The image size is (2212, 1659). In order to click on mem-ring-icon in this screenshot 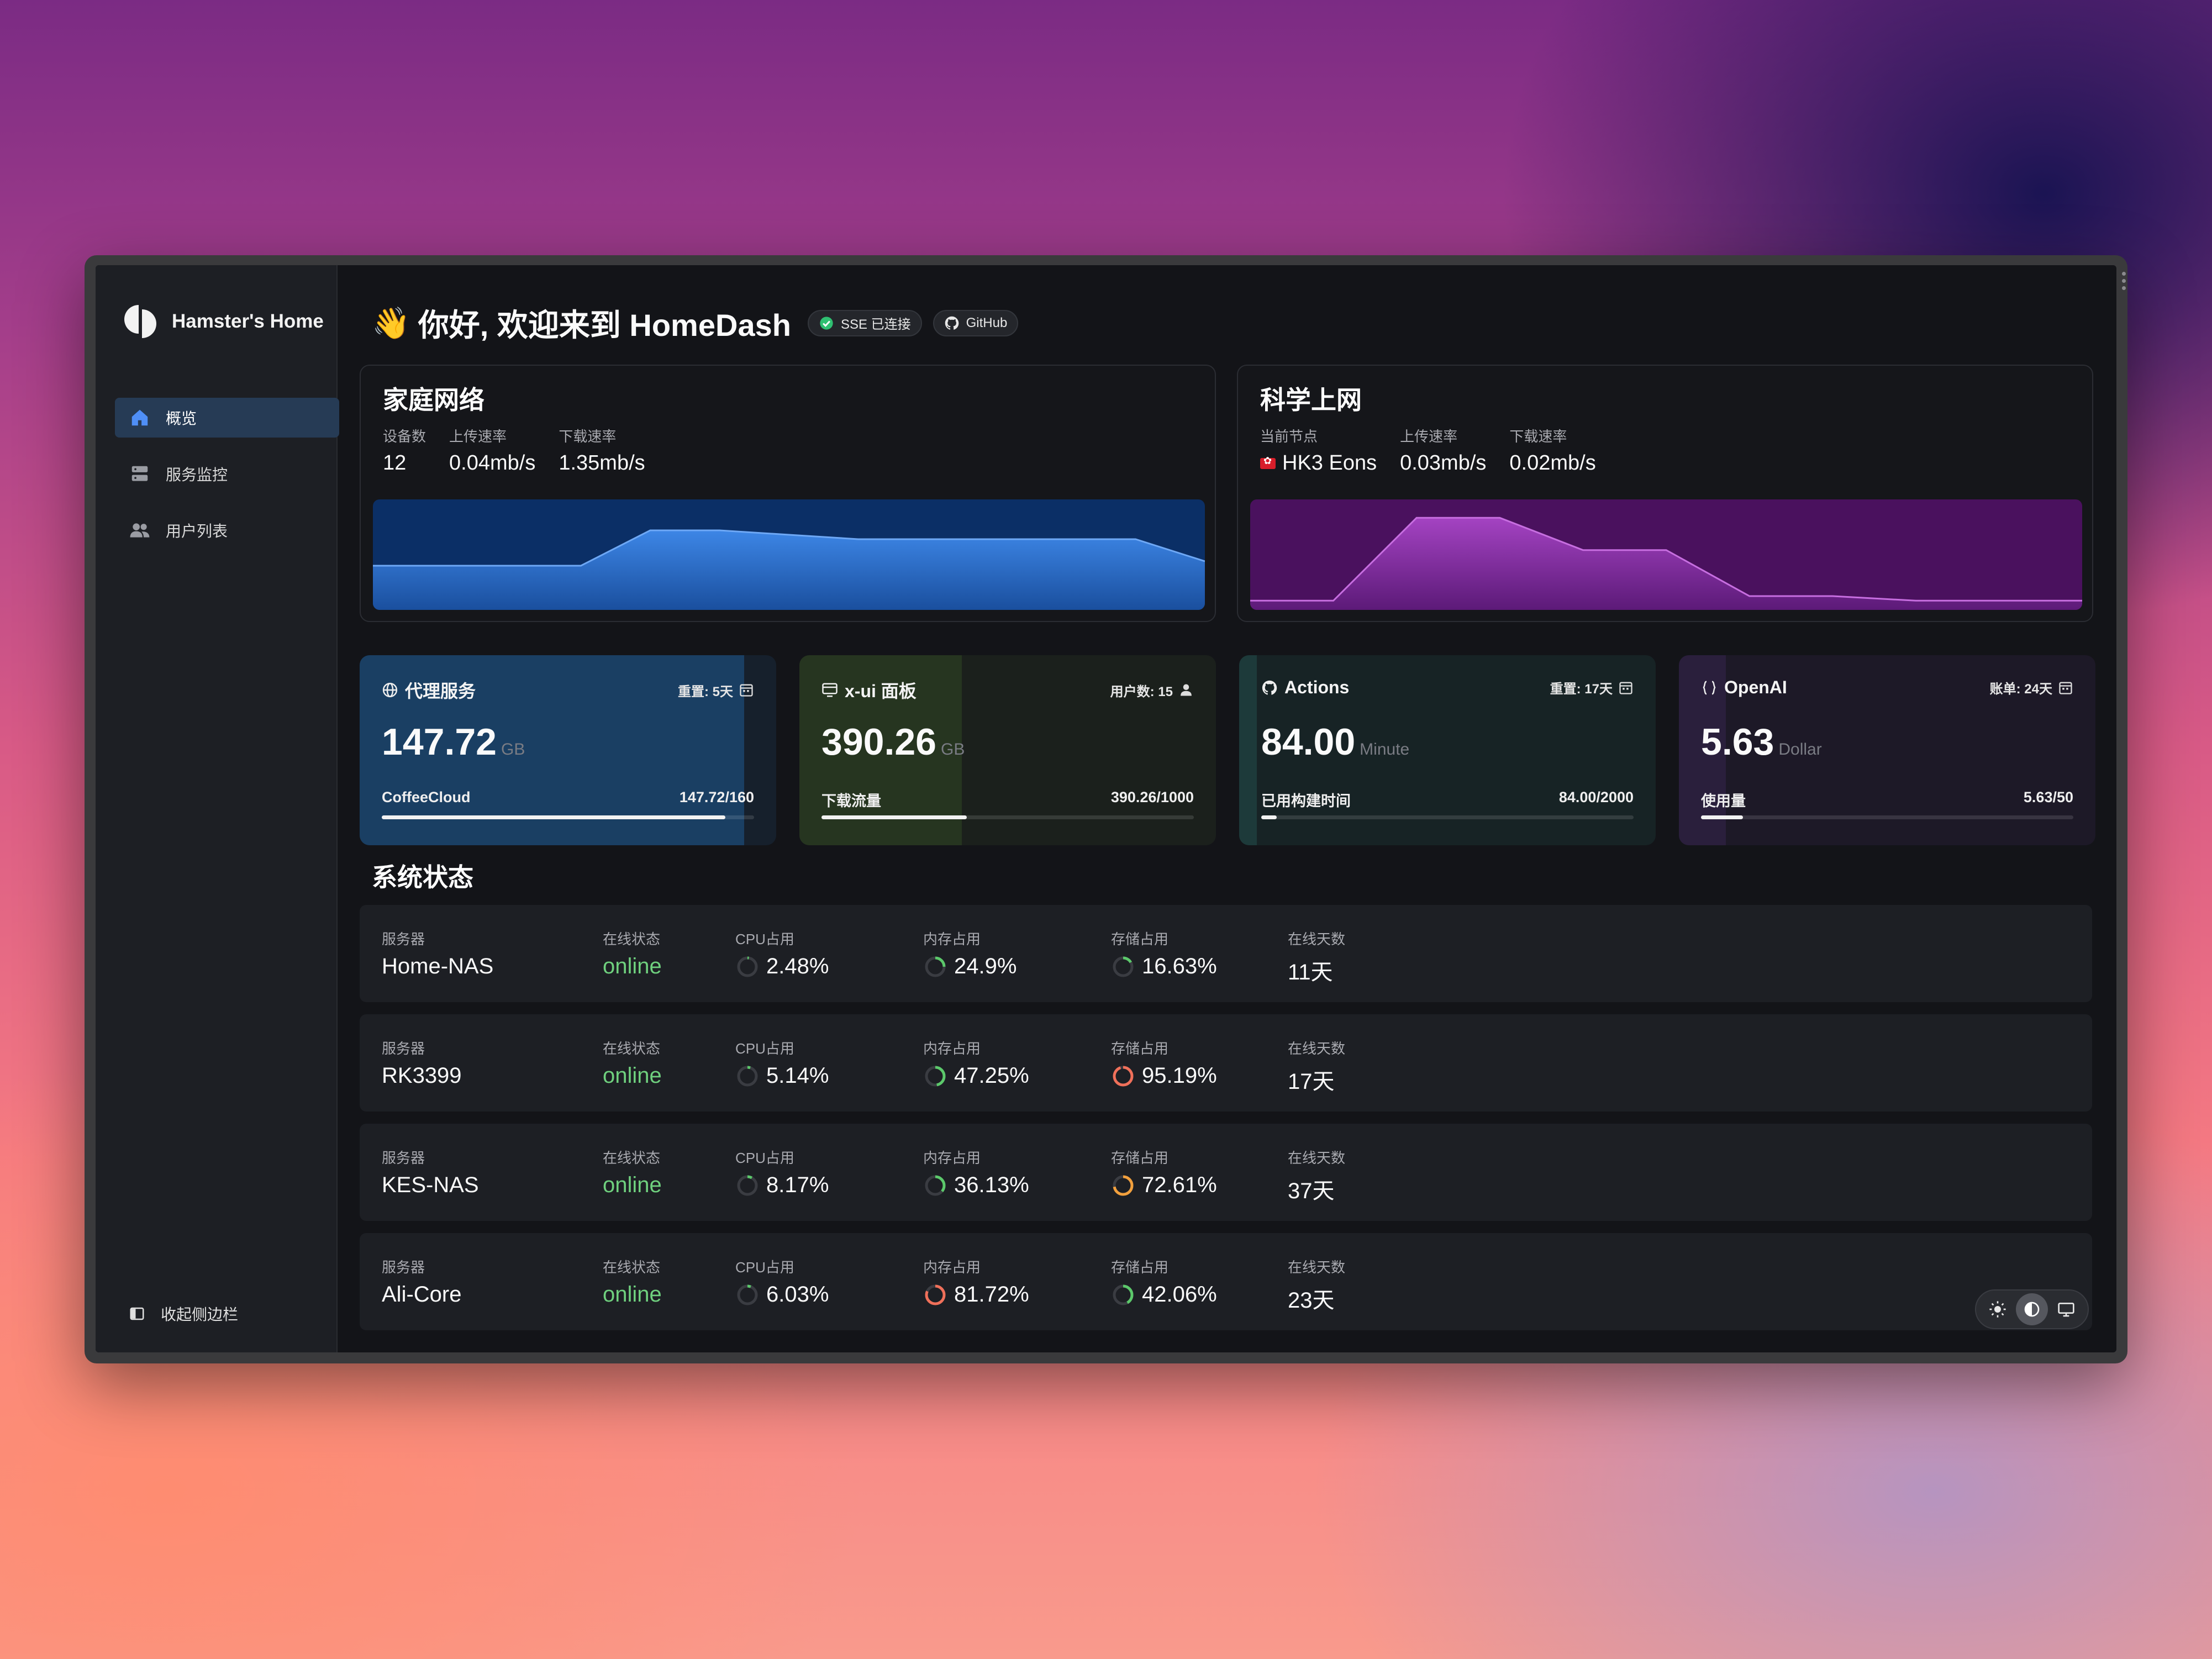, I will do `click(935, 966)`.